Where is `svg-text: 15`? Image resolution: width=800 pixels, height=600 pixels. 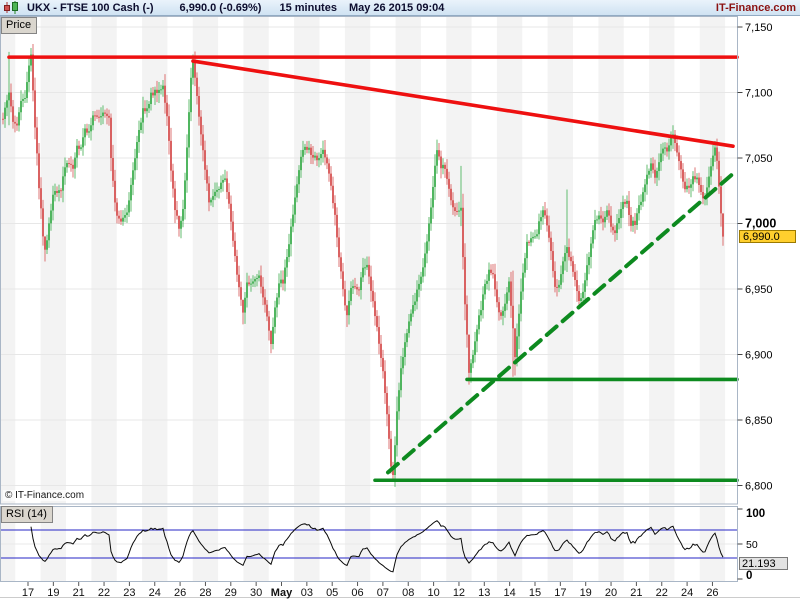 svg-text: 15 is located at coordinates (535, 593).